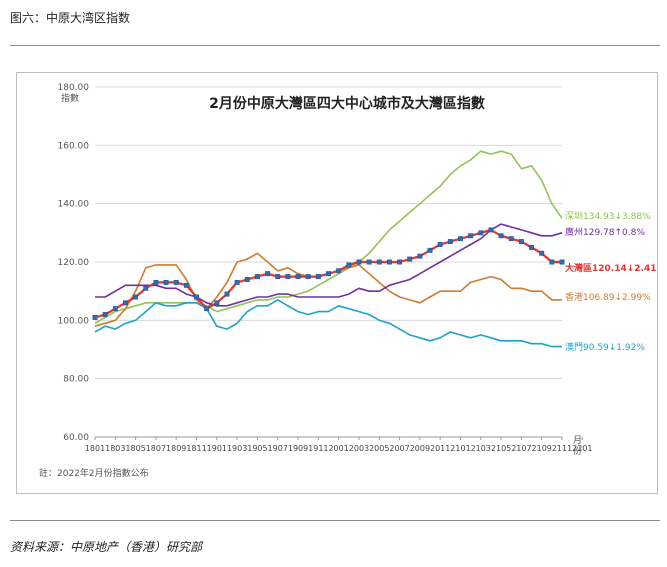 This screenshot has height=567, width=667. Describe the element at coordinates (156, 448) in the screenshot. I see `x-tick-label: 1807` at that location.